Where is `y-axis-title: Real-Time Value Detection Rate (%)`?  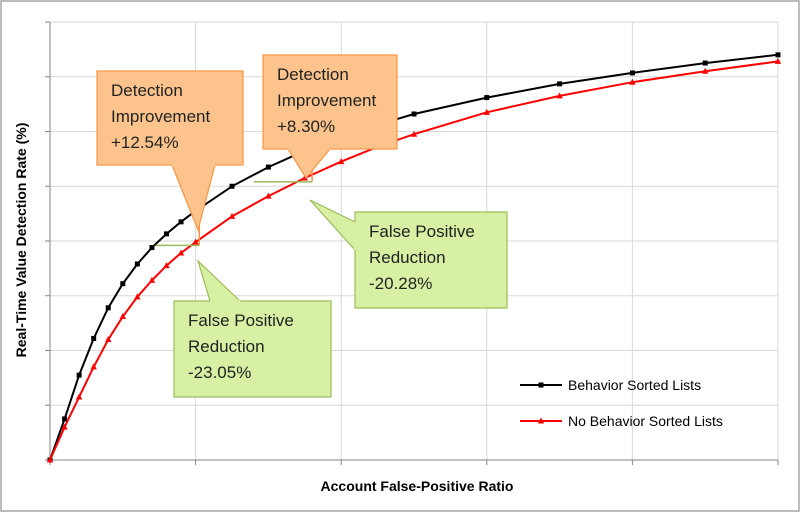
y-axis-title: Real-Time Value Detection Rate (%) is located at coordinates (21, 240).